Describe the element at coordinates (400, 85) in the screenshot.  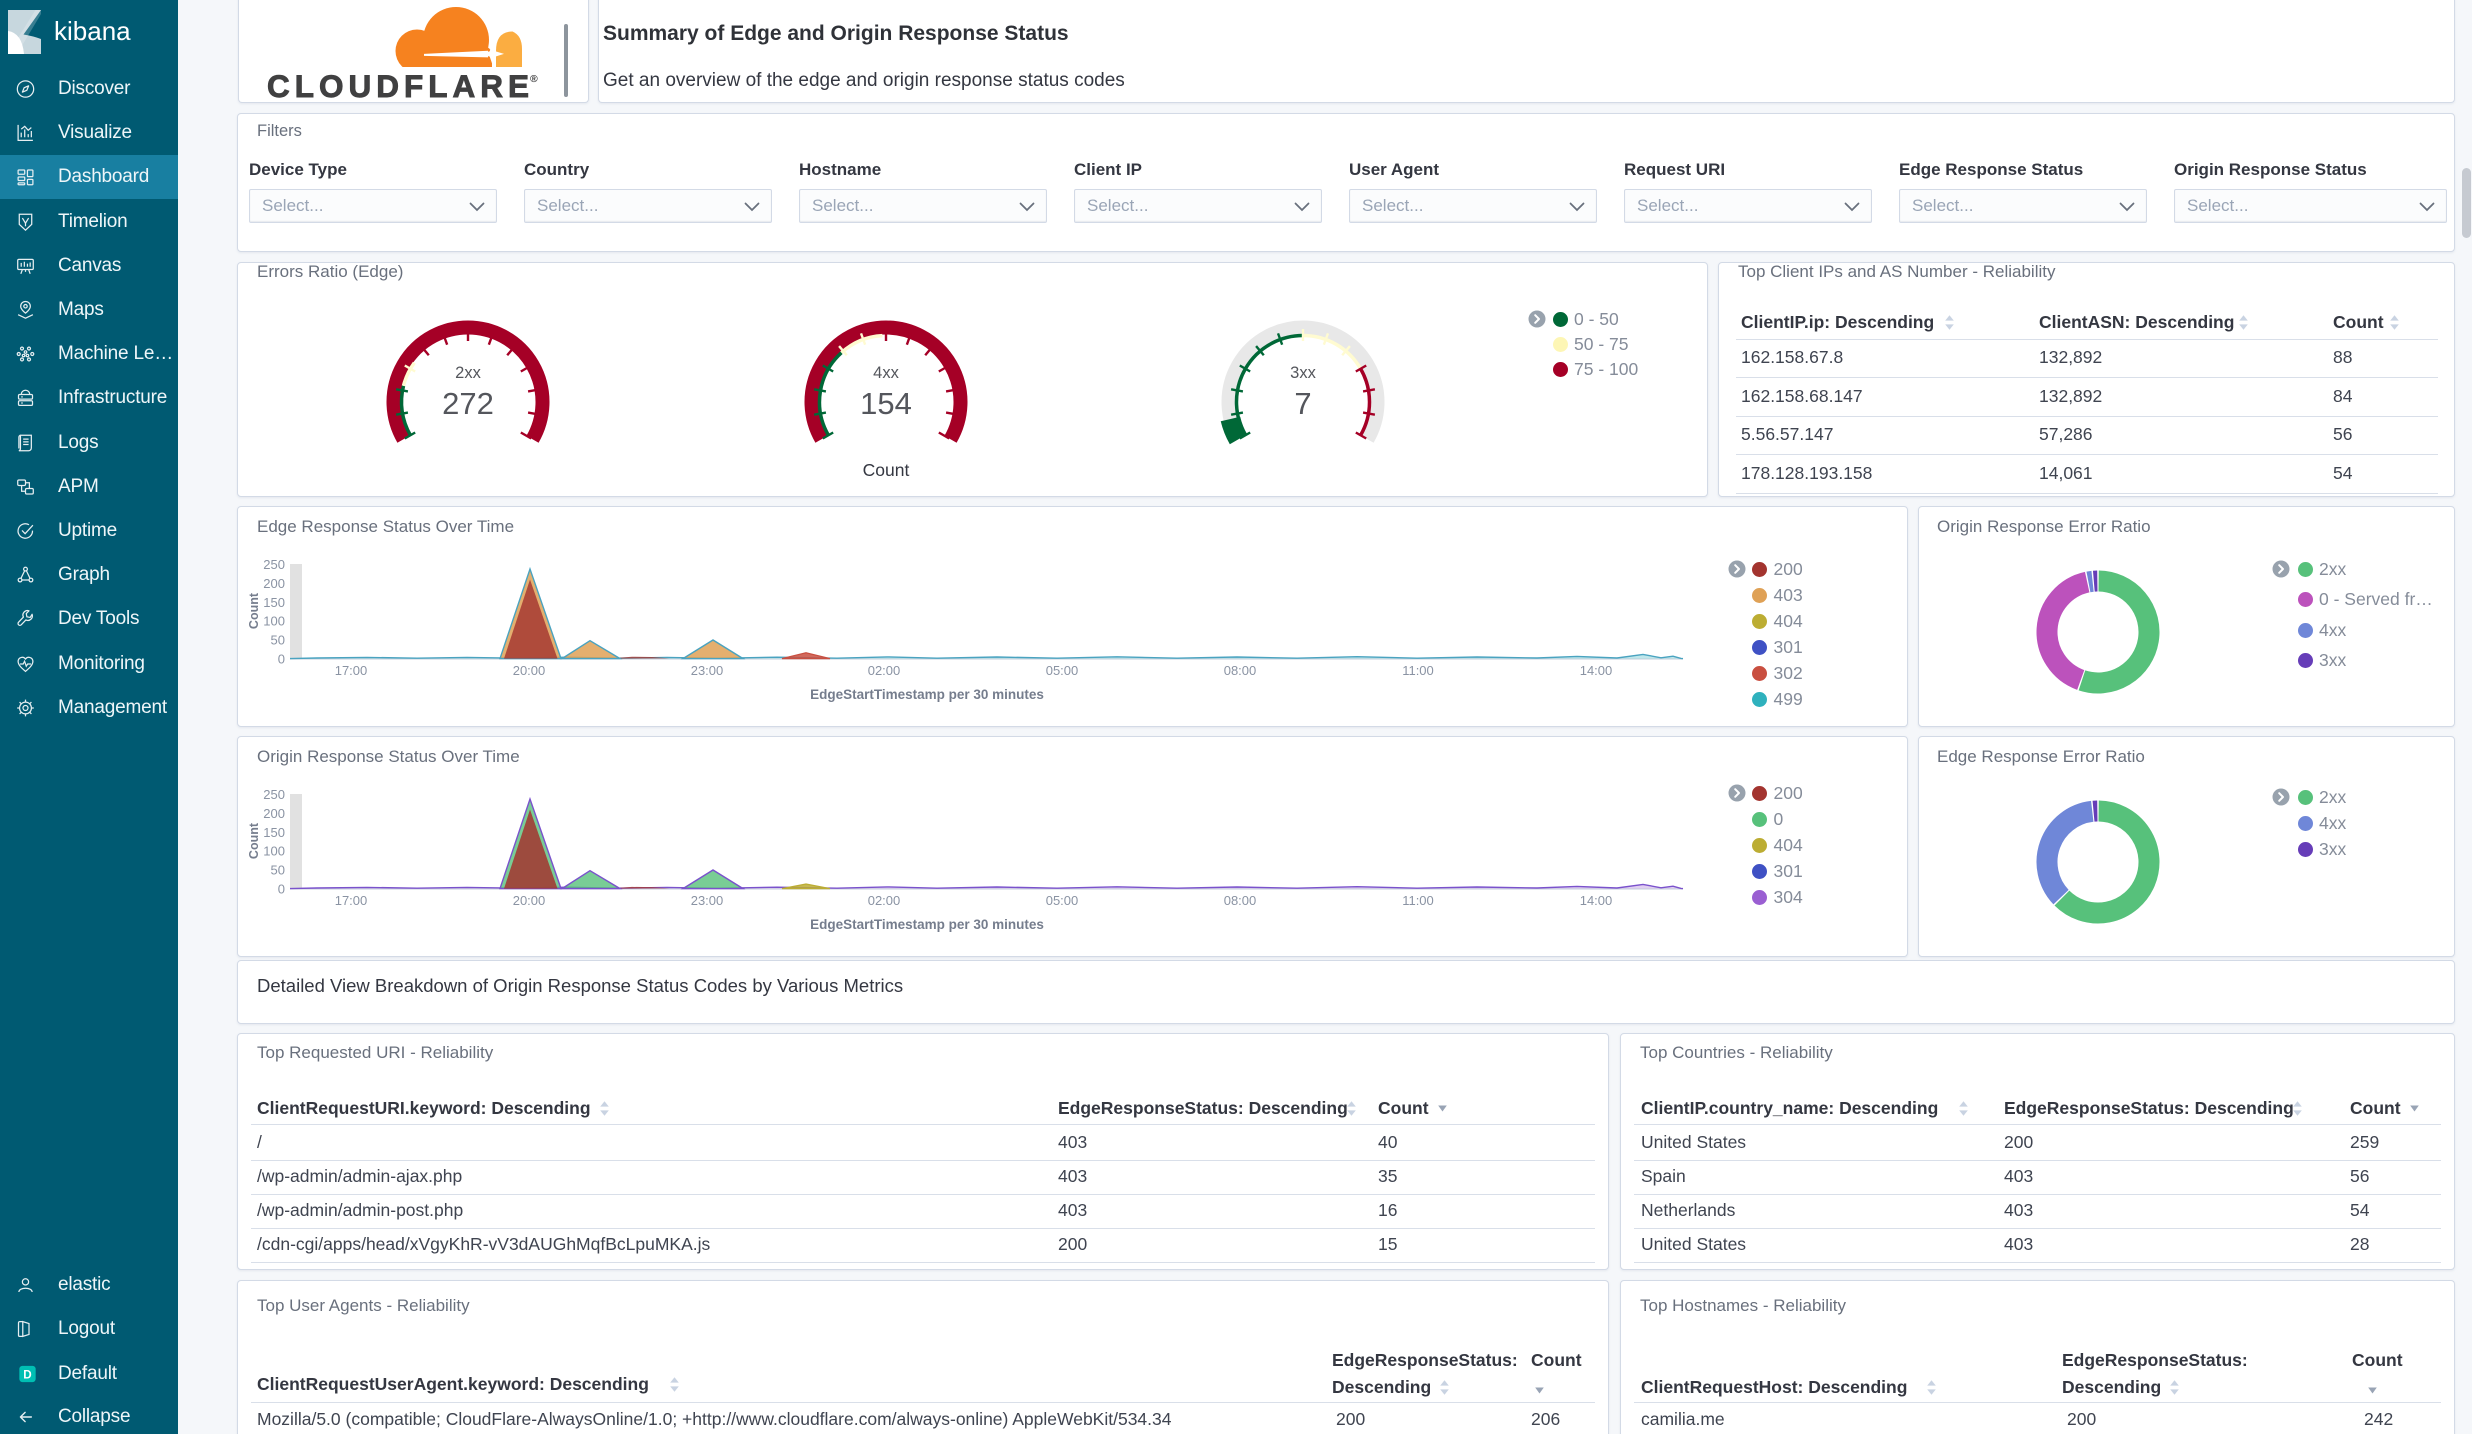
I see `svg-text: CLOUDFLARE` at that location.